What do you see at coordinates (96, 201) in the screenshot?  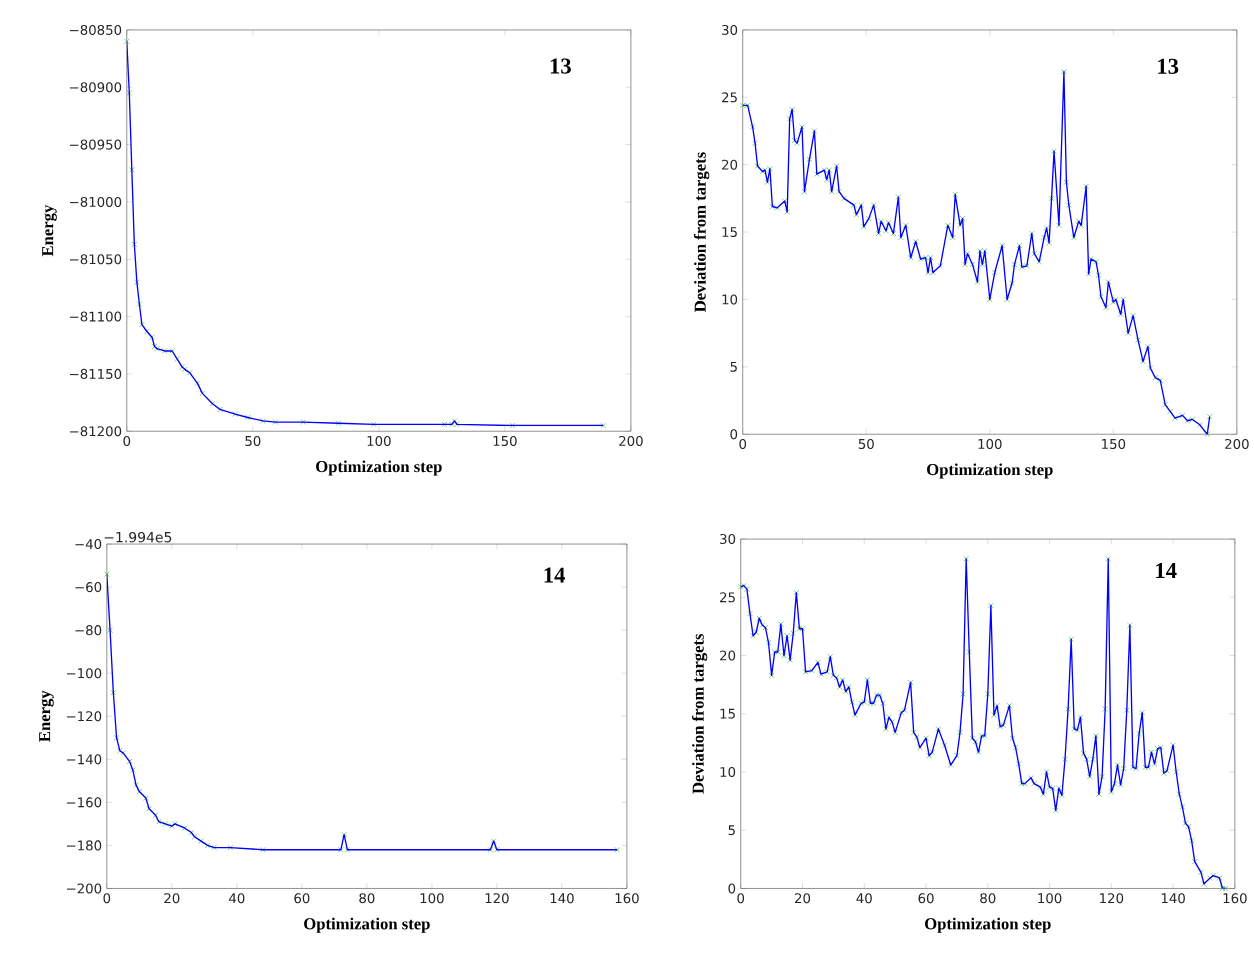 I see `y-tick-label: −81000` at bounding box center [96, 201].